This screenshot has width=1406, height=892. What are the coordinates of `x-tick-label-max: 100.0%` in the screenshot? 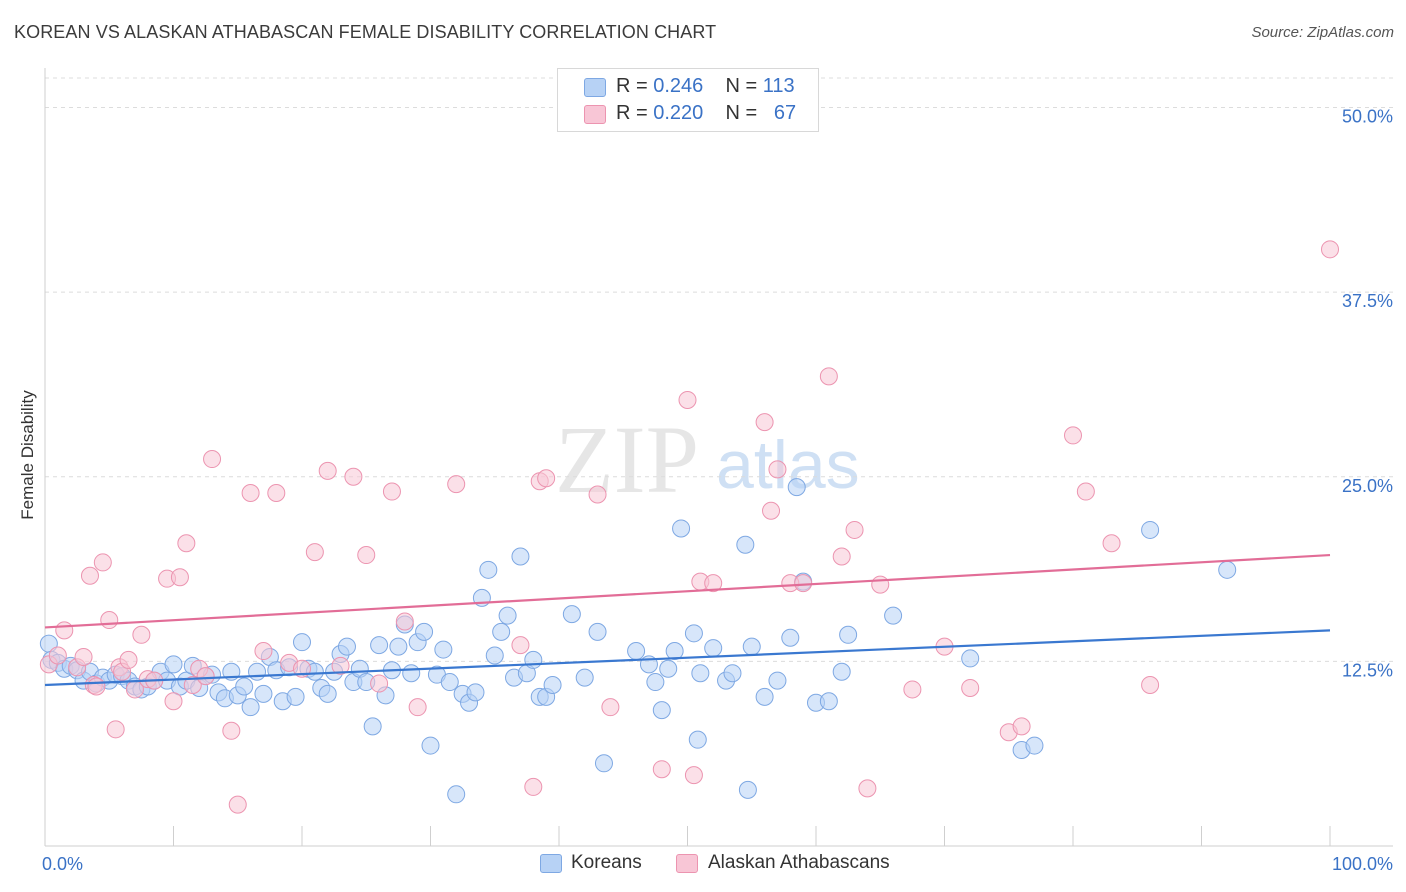 It's located at (1362, 864).